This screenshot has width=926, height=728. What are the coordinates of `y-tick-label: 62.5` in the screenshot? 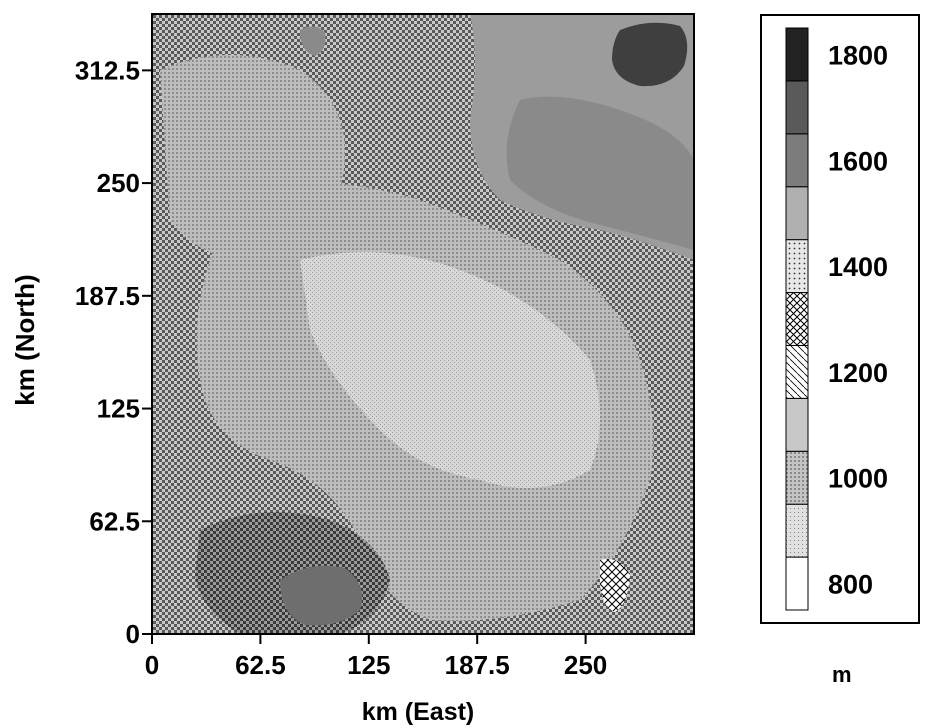 It's located at (114, 521).